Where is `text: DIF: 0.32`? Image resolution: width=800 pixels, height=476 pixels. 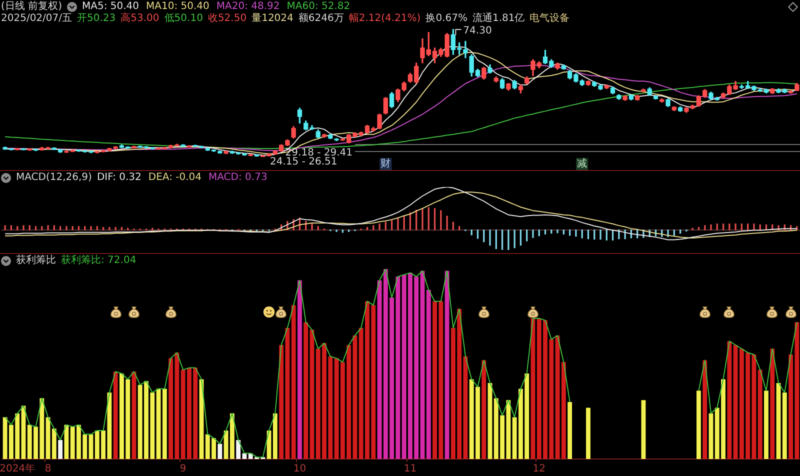 text: DIF: 0.32 is located at coordinates (119, 178).